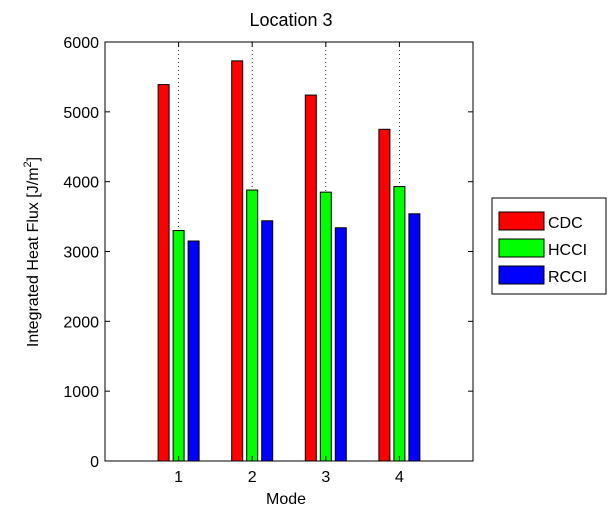 The height and width of the screenshot is (512, 616). Describe the element at coordinates (325, 477) in the screenshot. I see `x-tick-label: 3` at that location.